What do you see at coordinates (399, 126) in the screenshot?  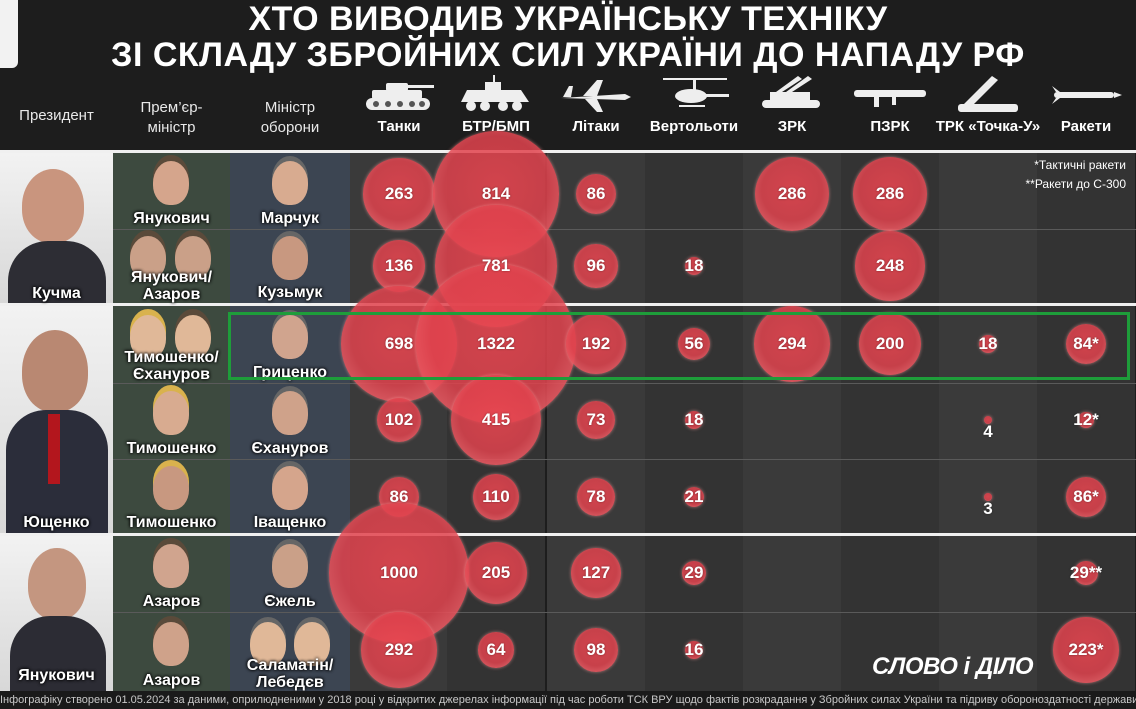 I see `column-header-0: Танки` at bounding box center [399, 126].